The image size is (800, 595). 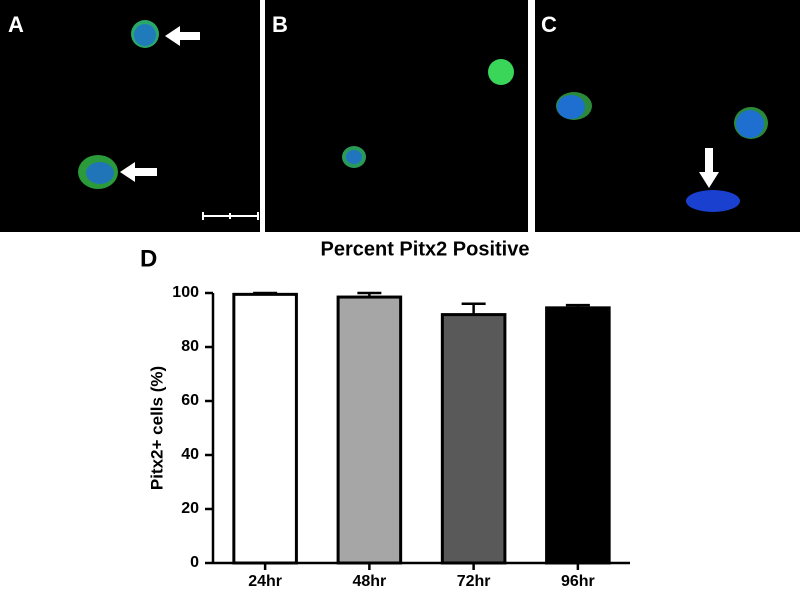 What do you see at coordinates (549, 24) in the screenshot?
I see `panel-label: C` at bounding box center [549, 24].